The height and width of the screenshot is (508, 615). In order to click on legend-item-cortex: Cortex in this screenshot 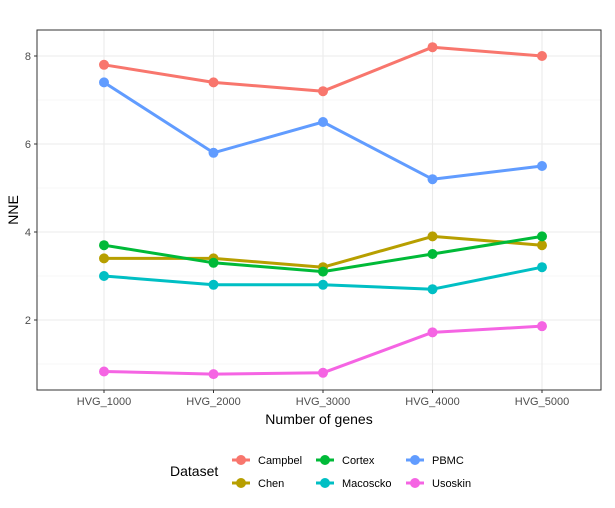, I will do `click(345, 461)`.